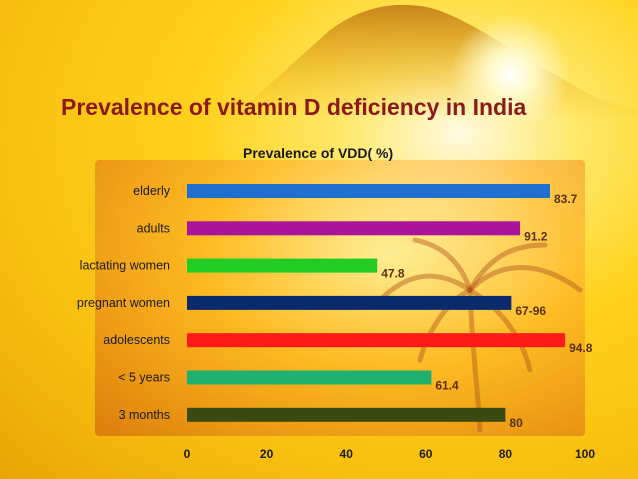  I want to click on category-label: lactating women, so click(125, 266).